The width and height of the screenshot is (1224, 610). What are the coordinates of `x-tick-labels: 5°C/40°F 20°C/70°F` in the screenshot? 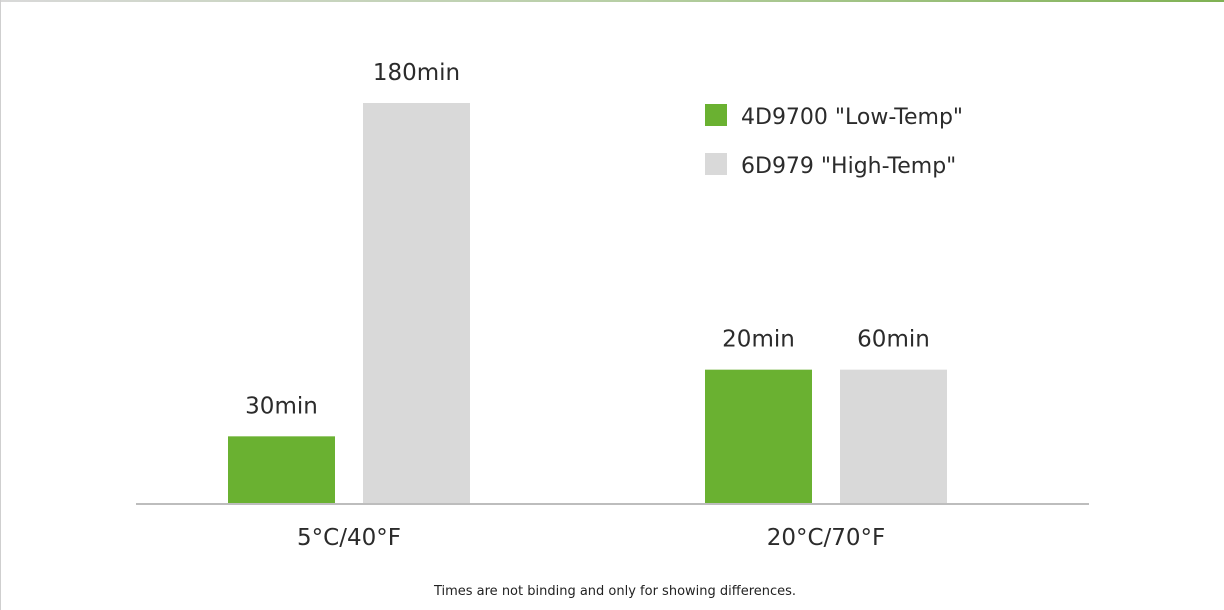 It's located at (591, 538).